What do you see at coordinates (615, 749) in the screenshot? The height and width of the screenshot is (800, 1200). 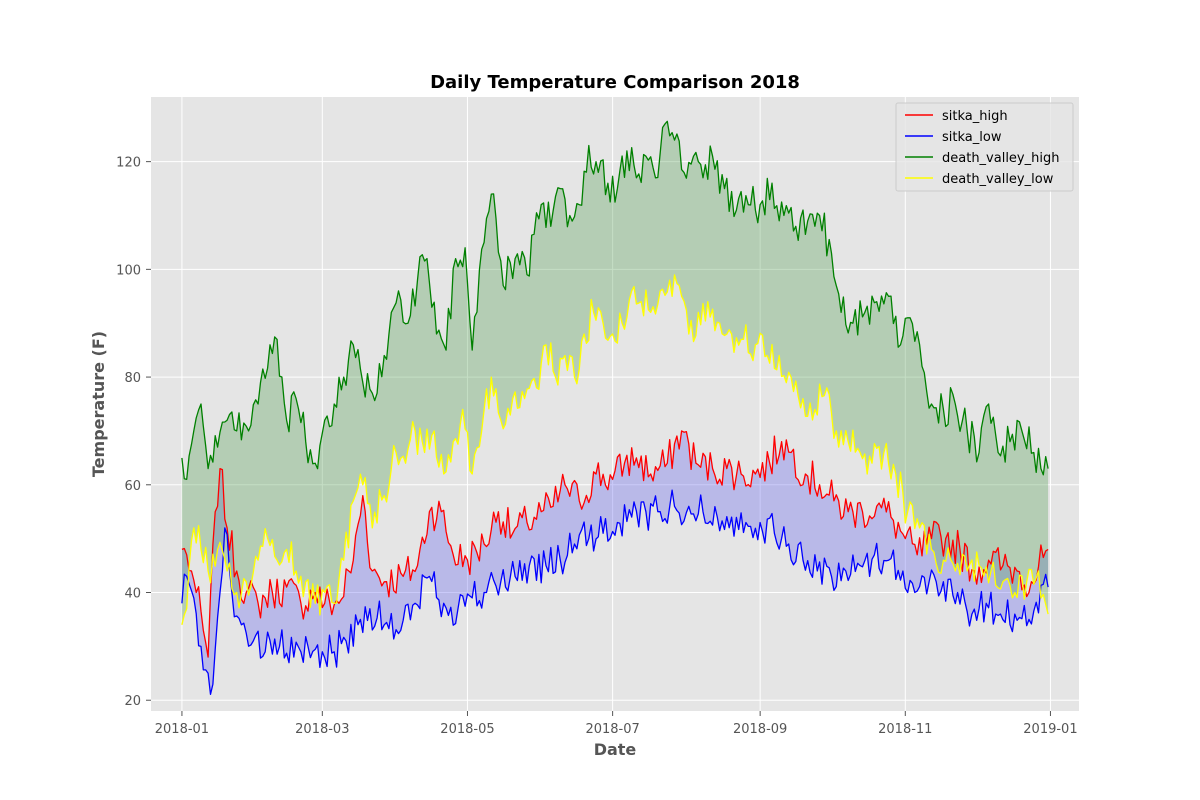 I see `x-axis-label: Date` at bounding box center [615, 749].